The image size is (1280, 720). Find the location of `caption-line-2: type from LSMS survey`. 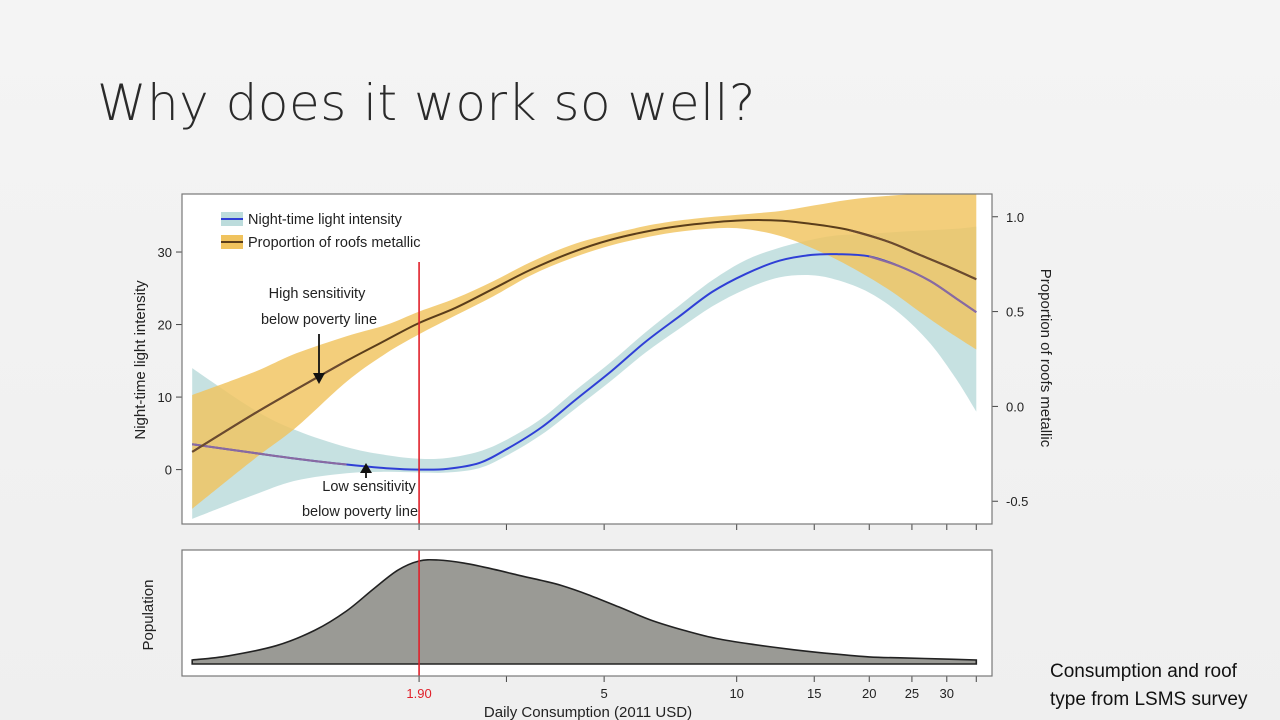

caption-line-2: type from LSMS survey is located at coordinates (1149, 699).